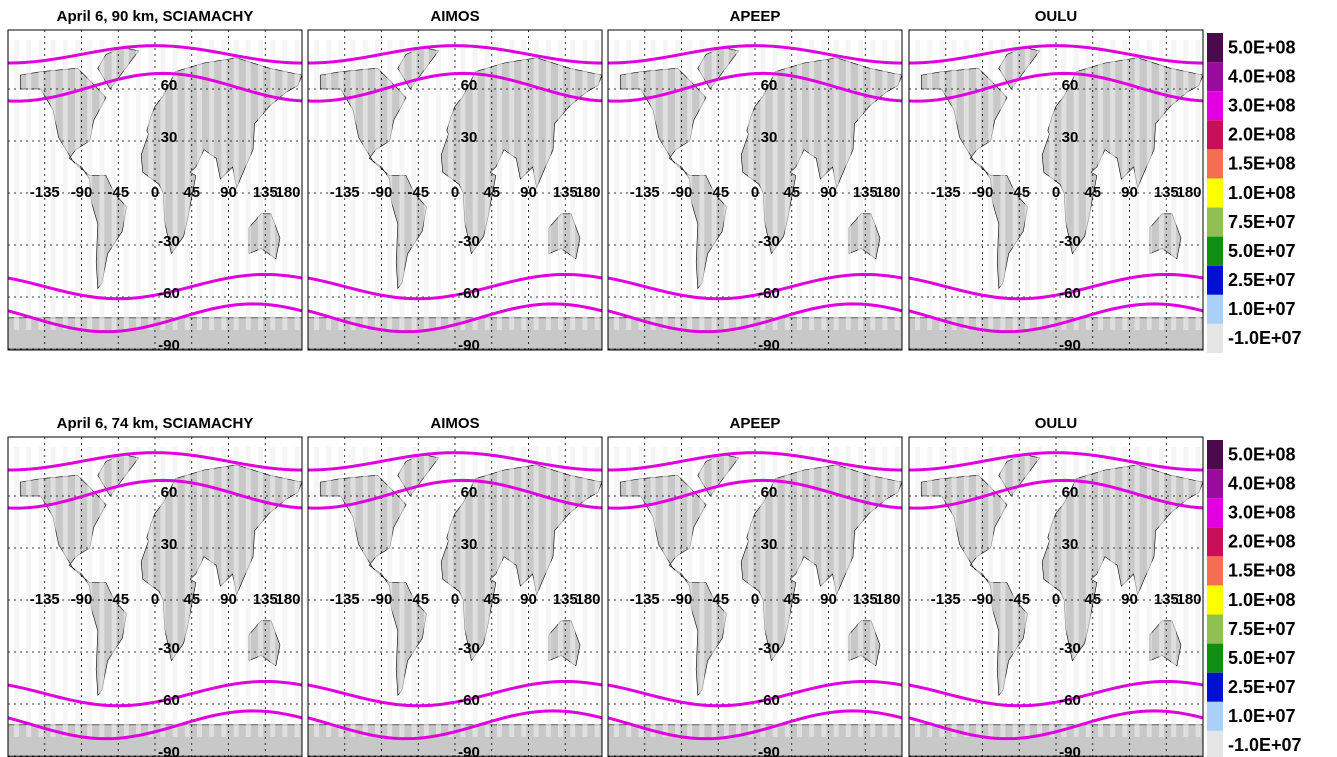 The height and width of the screenshot is (757, 1337). What do you see at coordinates (169, 648) in the screenshot?
I see `lat-tick-label: -30` at bounding box center [169, 648].